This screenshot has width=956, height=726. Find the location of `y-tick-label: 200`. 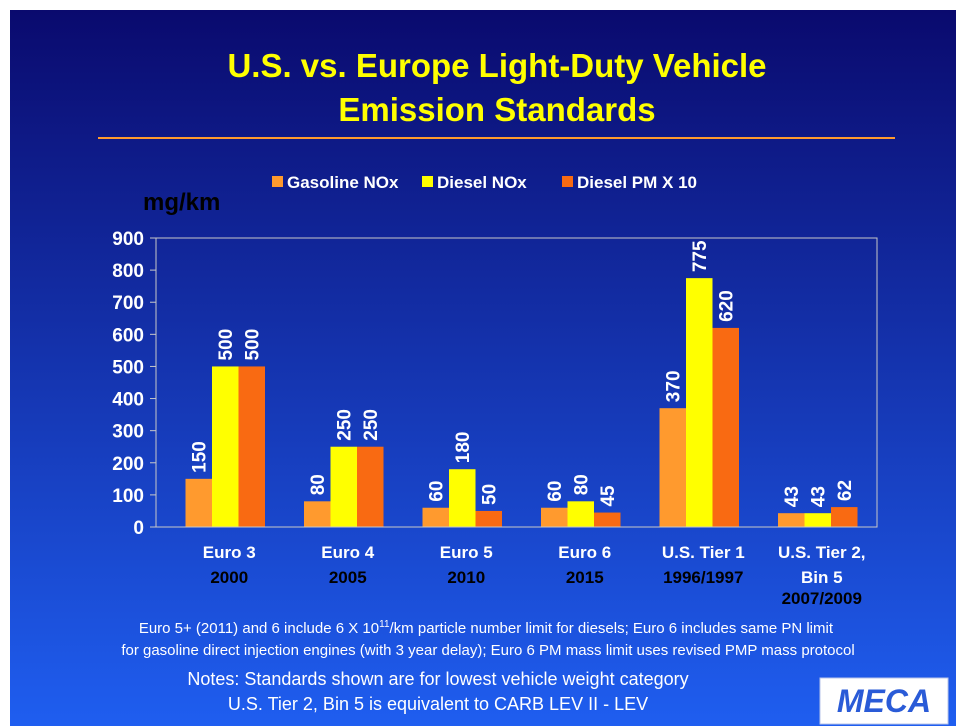

y-tick-label: 200 is located at coordinates (128, 464).